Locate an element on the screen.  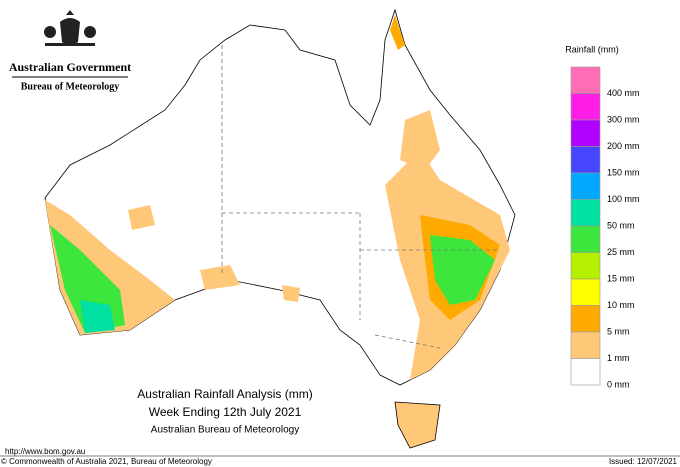
issued: Issued: 12/07/2021 is located at coordinates (643, 461).